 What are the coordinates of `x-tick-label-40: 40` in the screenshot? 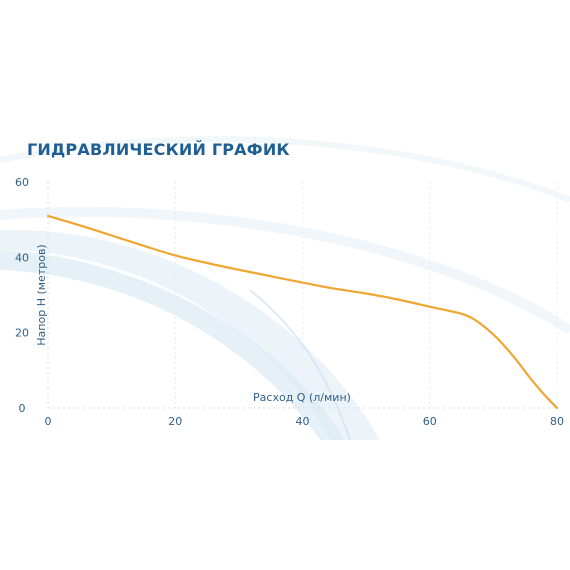 It's located at (303, 421).